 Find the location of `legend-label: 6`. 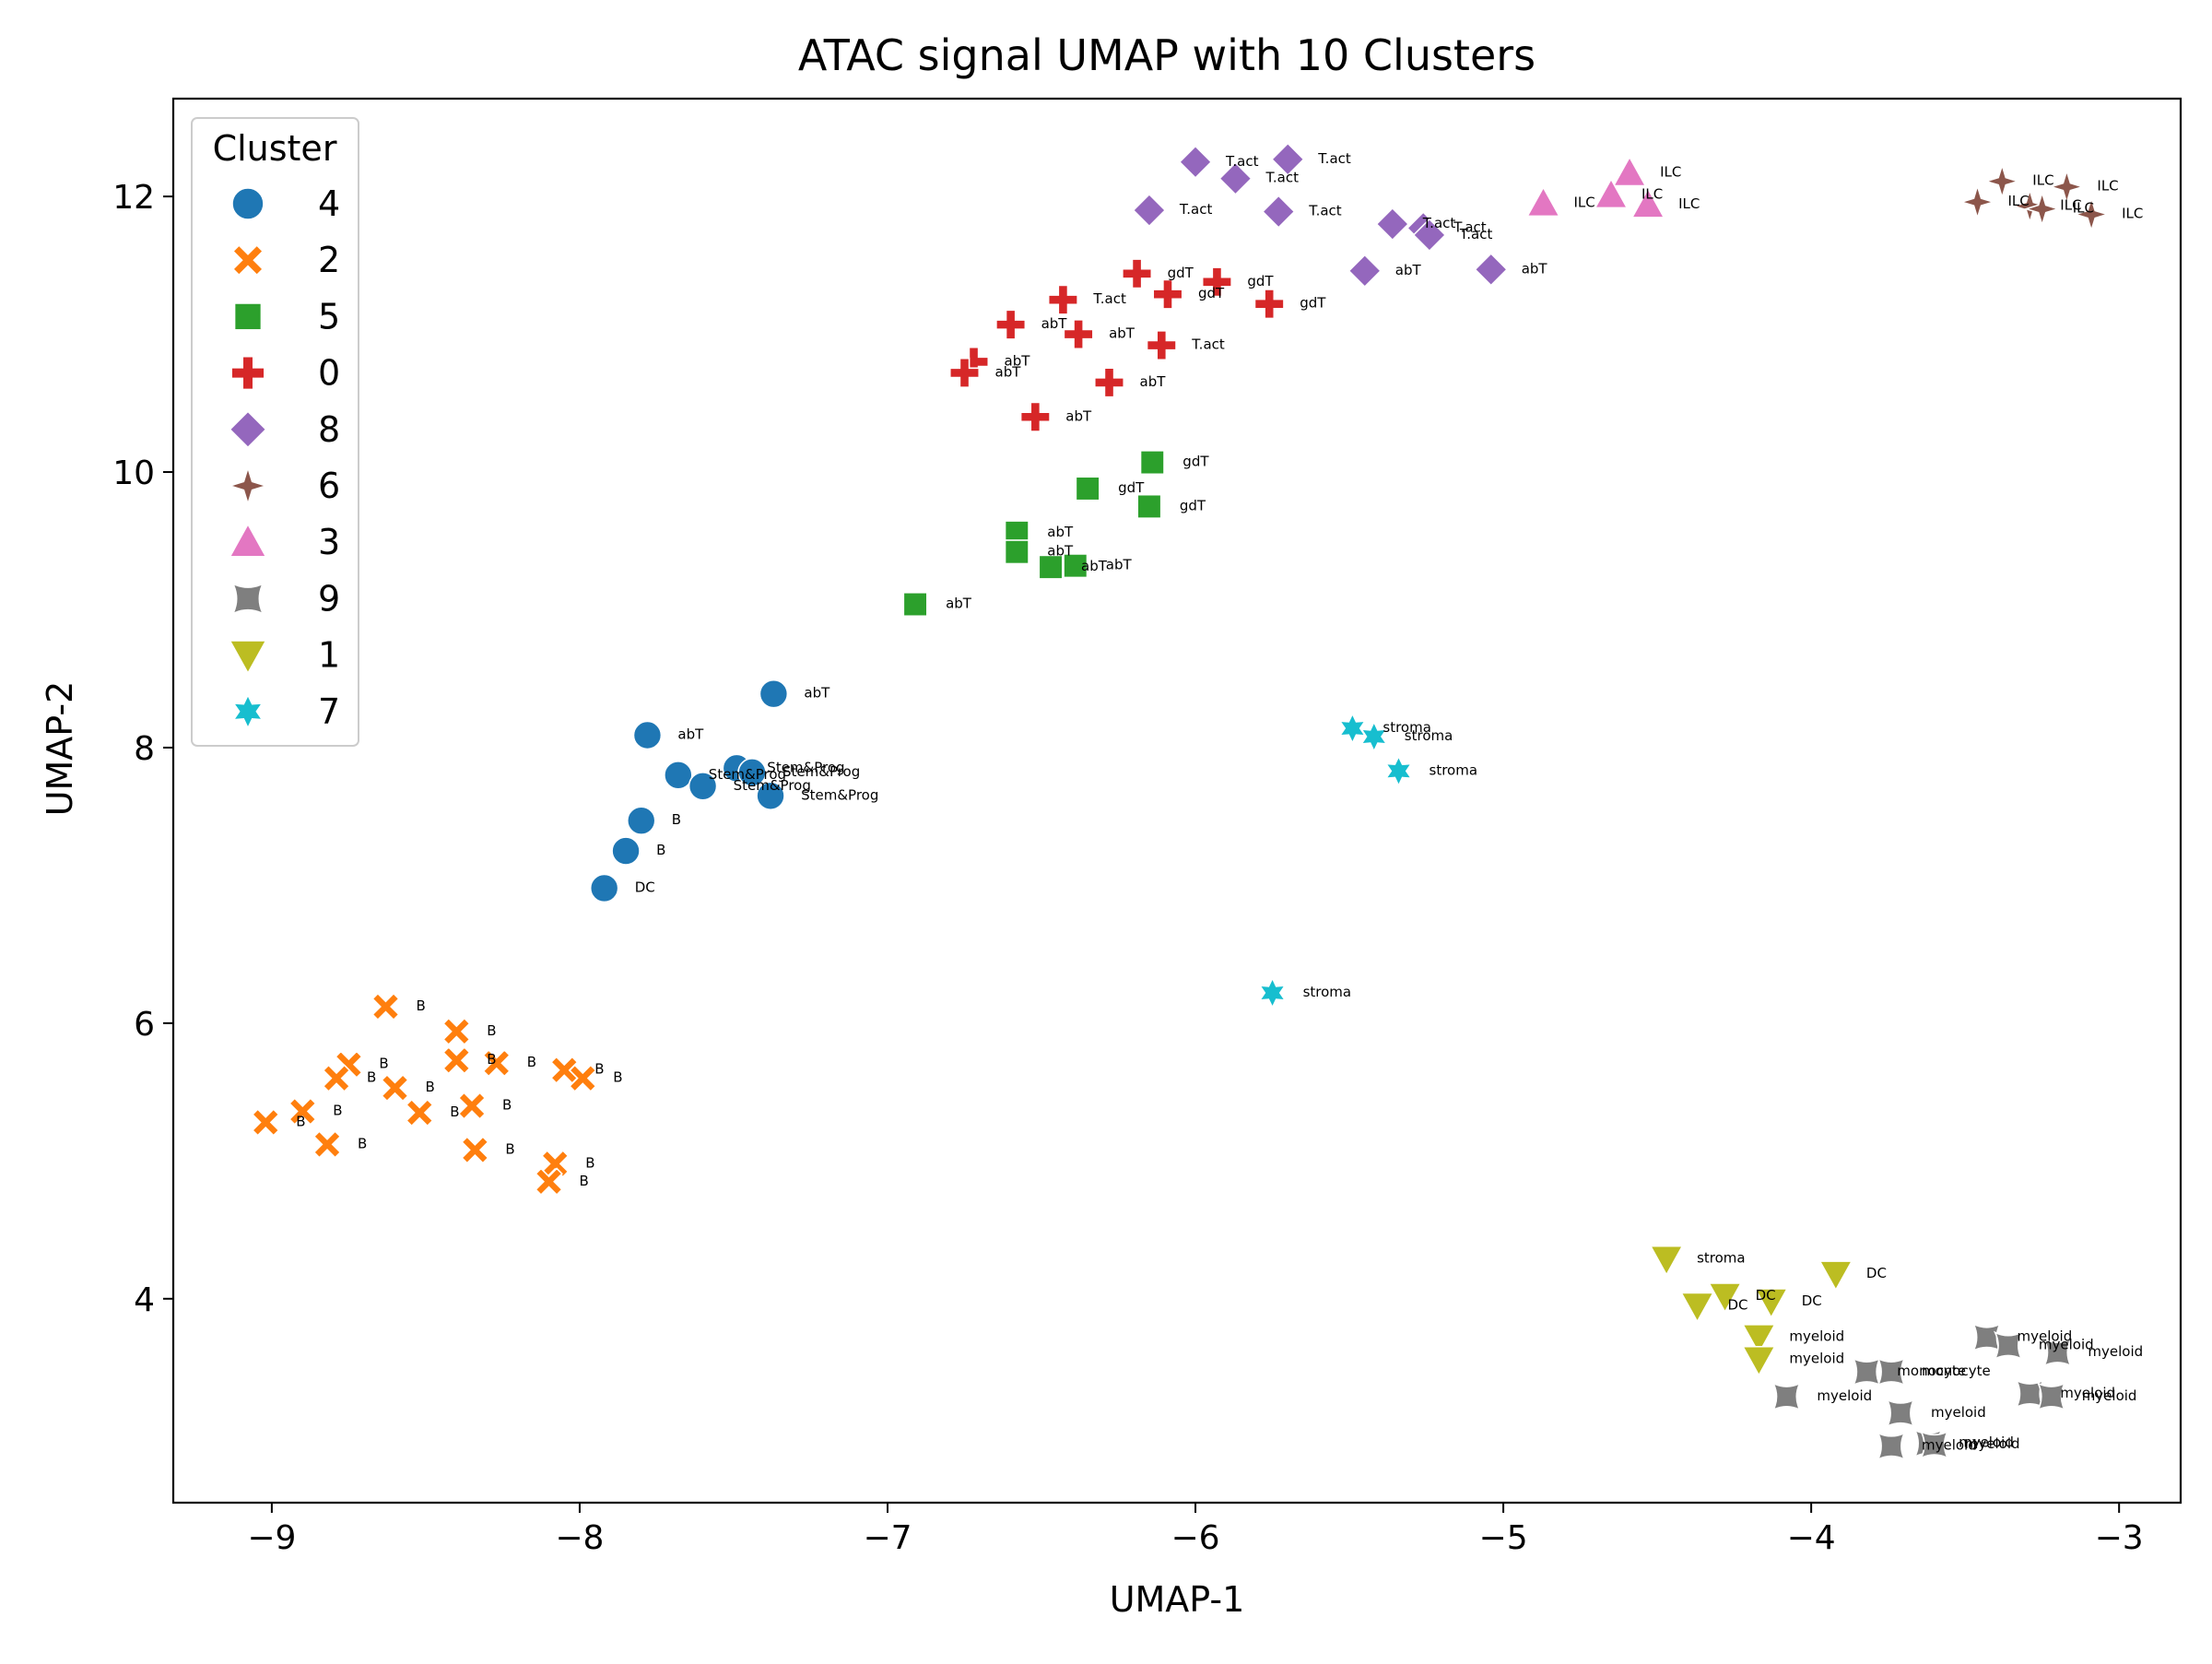

legend-label: 6 is located at coordinates (329, 486).